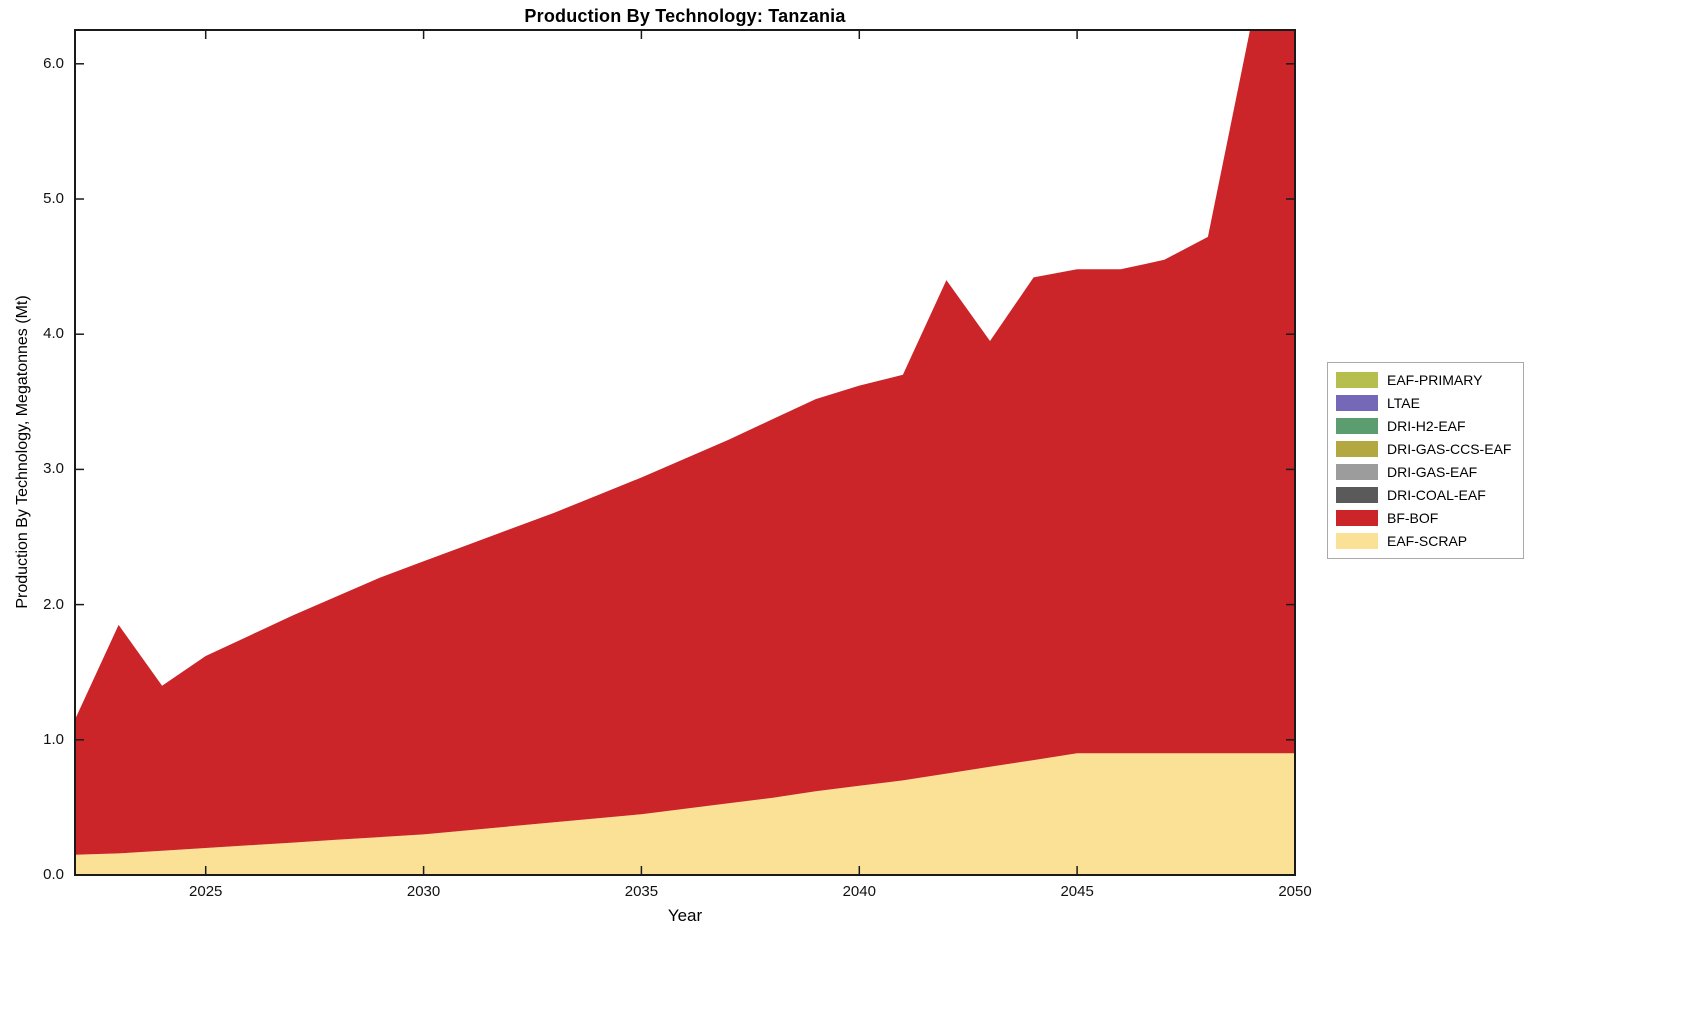 This screenshot has height=1020, width=1703. Describe the element at coordinates (1357, 518) in the screenshot. I see `legend-swatch-BF-BOF` at that location.